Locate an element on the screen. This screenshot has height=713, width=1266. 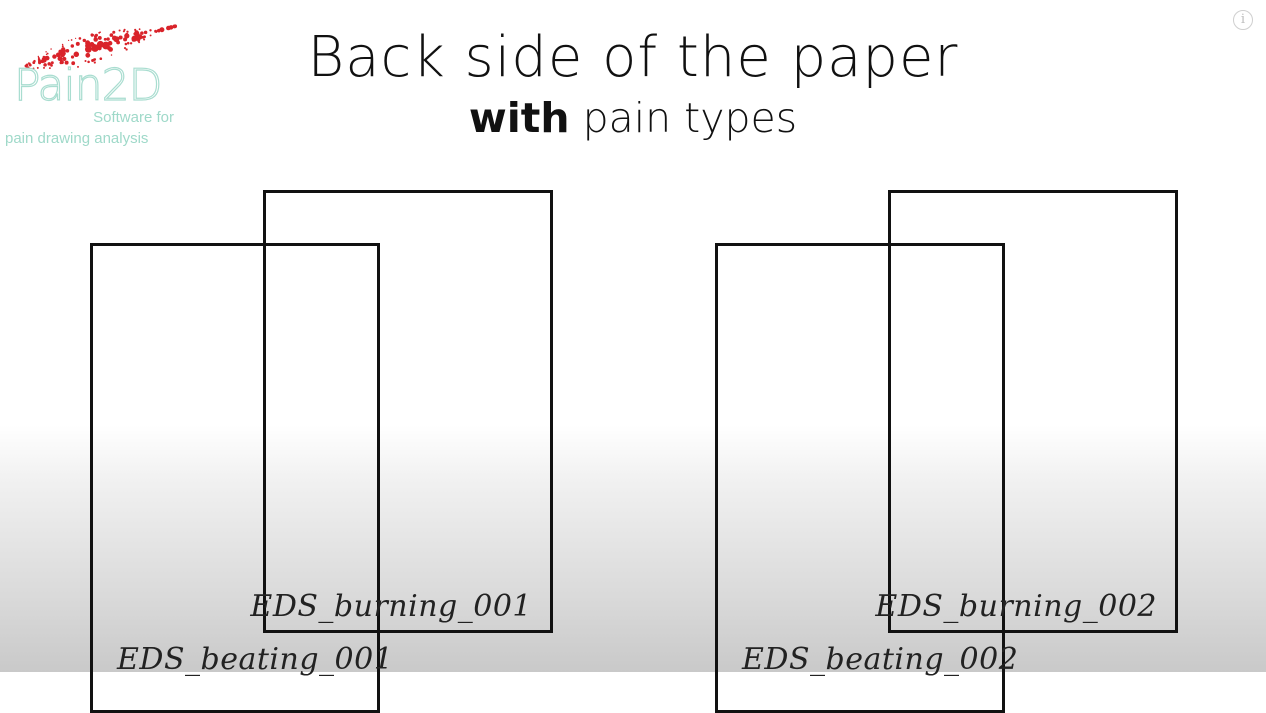
sheet-front-1: EDS_burning_001 is located at coordinates (401, 411).